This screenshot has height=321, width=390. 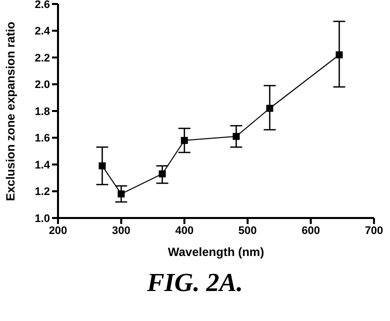 What do you see at coordinates (42, 32) in the screenshot?
I see `y-tick-label: 2.4` at bounding box center [42, 32].